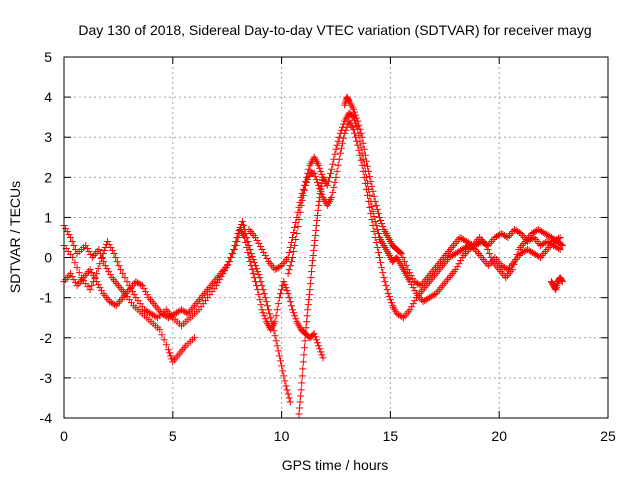 This screenshot has height=480, width=640. I want to click on y-tick-label: 5, so click(48, 57).